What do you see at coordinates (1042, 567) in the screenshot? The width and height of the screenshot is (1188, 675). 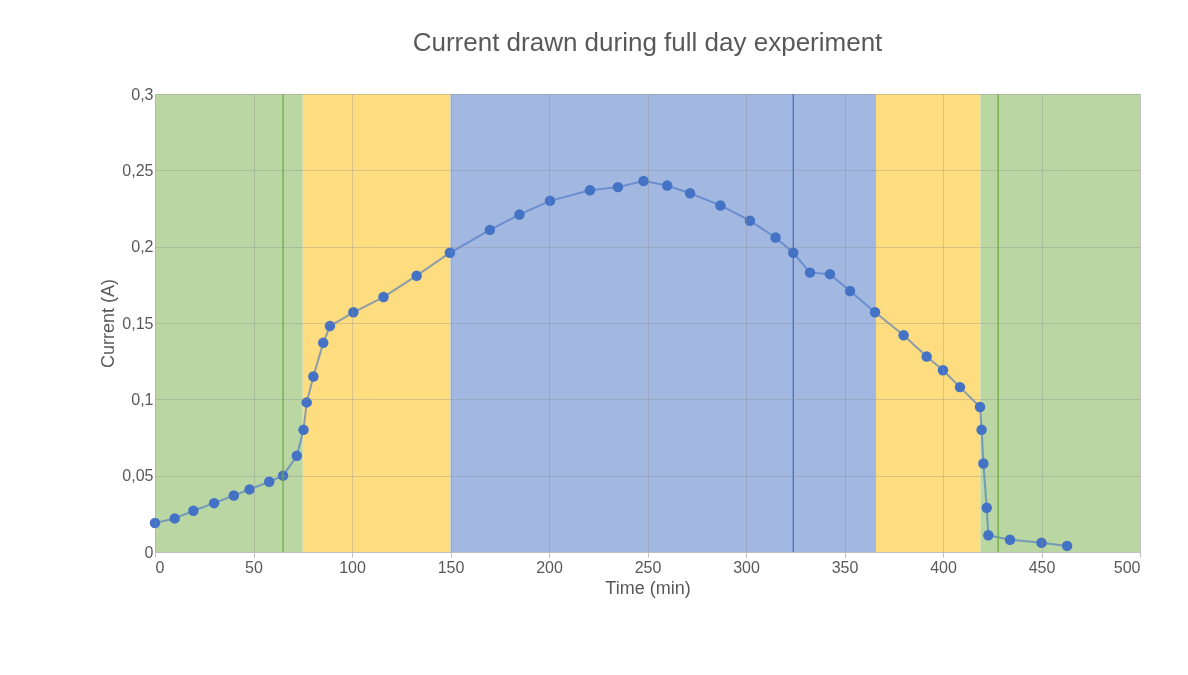 I see `x-tick-label: 450` at bounding box center [1042, 567].